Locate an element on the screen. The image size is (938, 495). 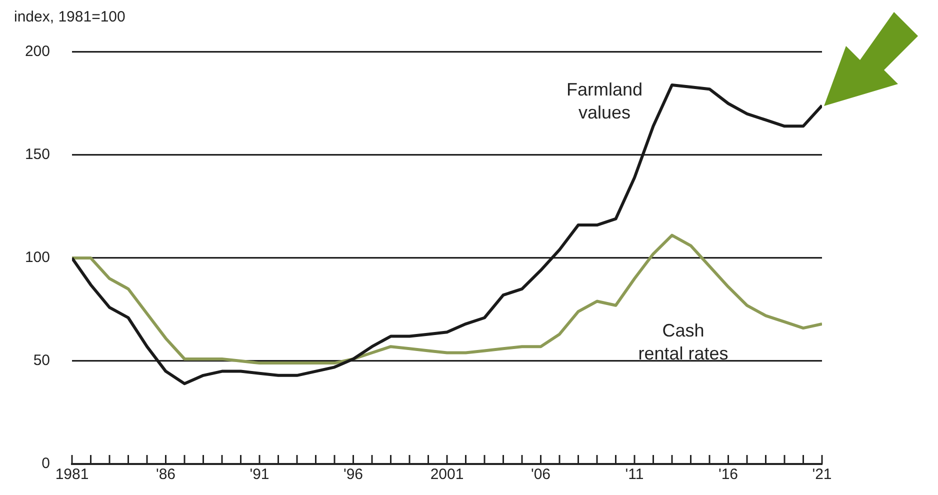
x-tick-label: '96 is located at coordinates (353, 475).